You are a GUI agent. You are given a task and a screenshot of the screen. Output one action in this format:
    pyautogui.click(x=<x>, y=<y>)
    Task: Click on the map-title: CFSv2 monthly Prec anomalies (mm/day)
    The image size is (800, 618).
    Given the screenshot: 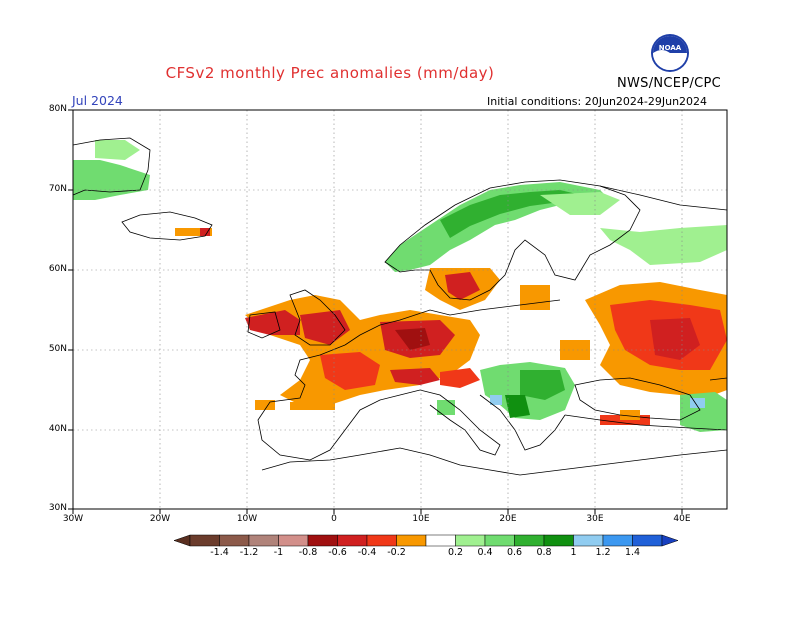 What is the action you would take?
    pyautogui.click(x=330, y=73)
    